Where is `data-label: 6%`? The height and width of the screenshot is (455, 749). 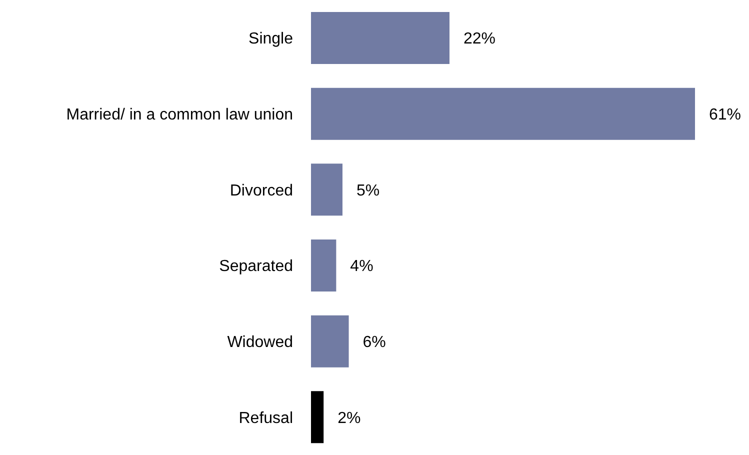
data-label: 6% is located at coordinates (374, 343).